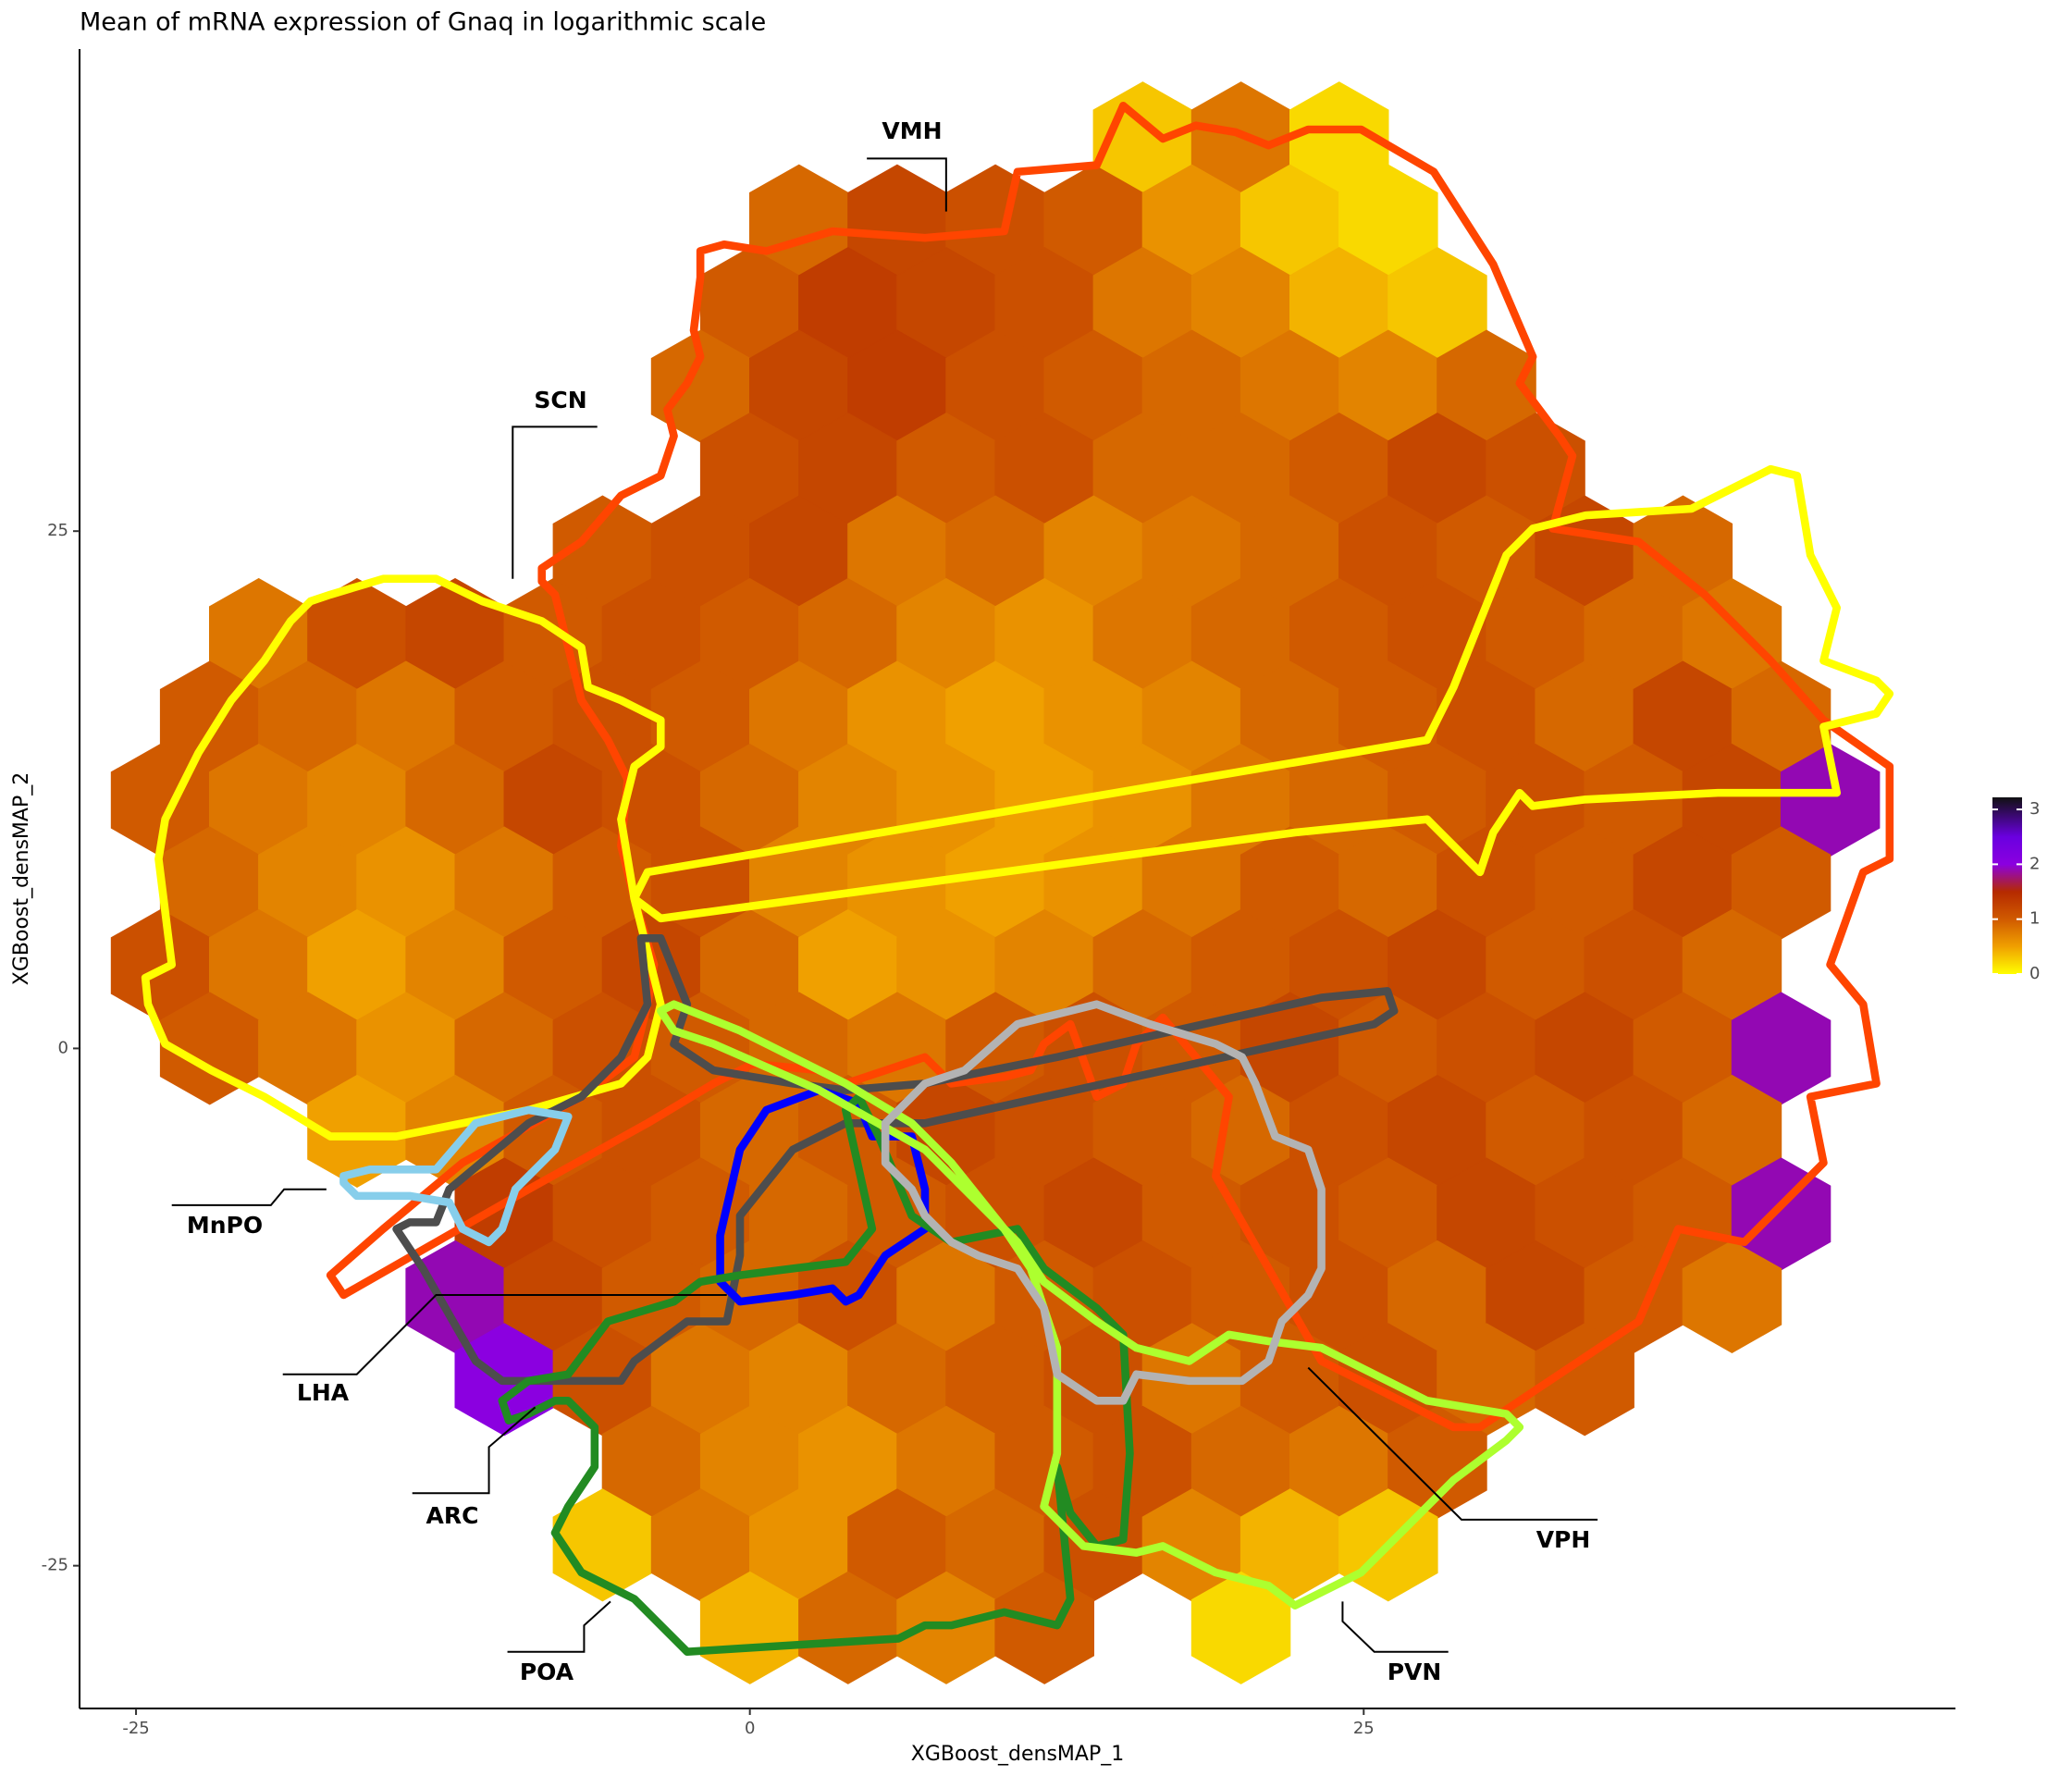 The height and width of the screenshot is (1776, 2072). I want to click on x-tick-label: 0, so click(750, 1729).